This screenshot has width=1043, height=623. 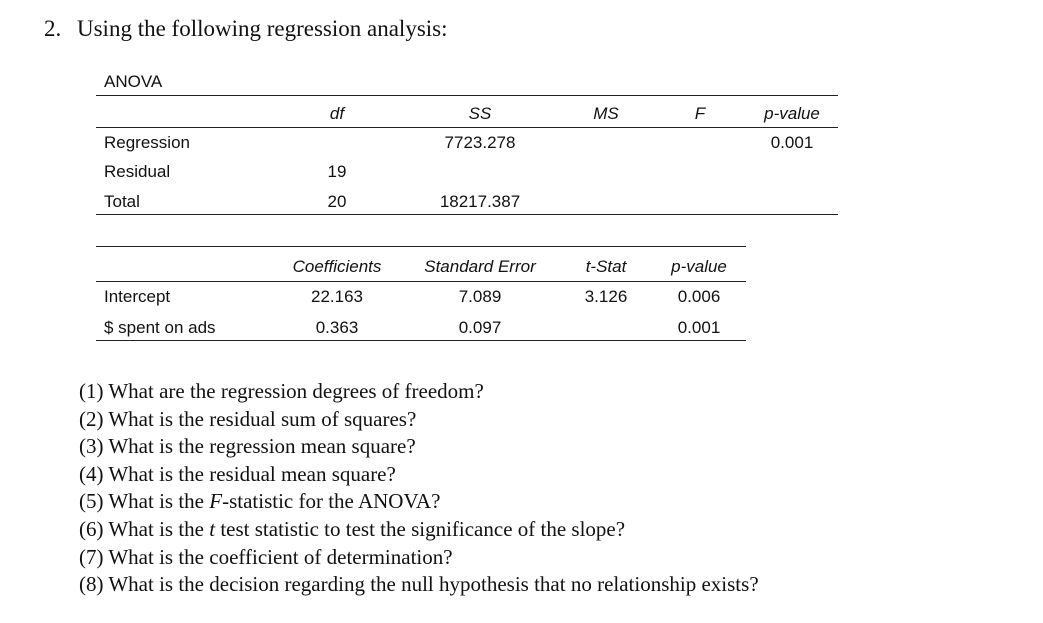 What do you see at coordinates (699, 266) in the screenshot?
I see `coef-header-pvalue: p-value` at bounding box center [699, 266].